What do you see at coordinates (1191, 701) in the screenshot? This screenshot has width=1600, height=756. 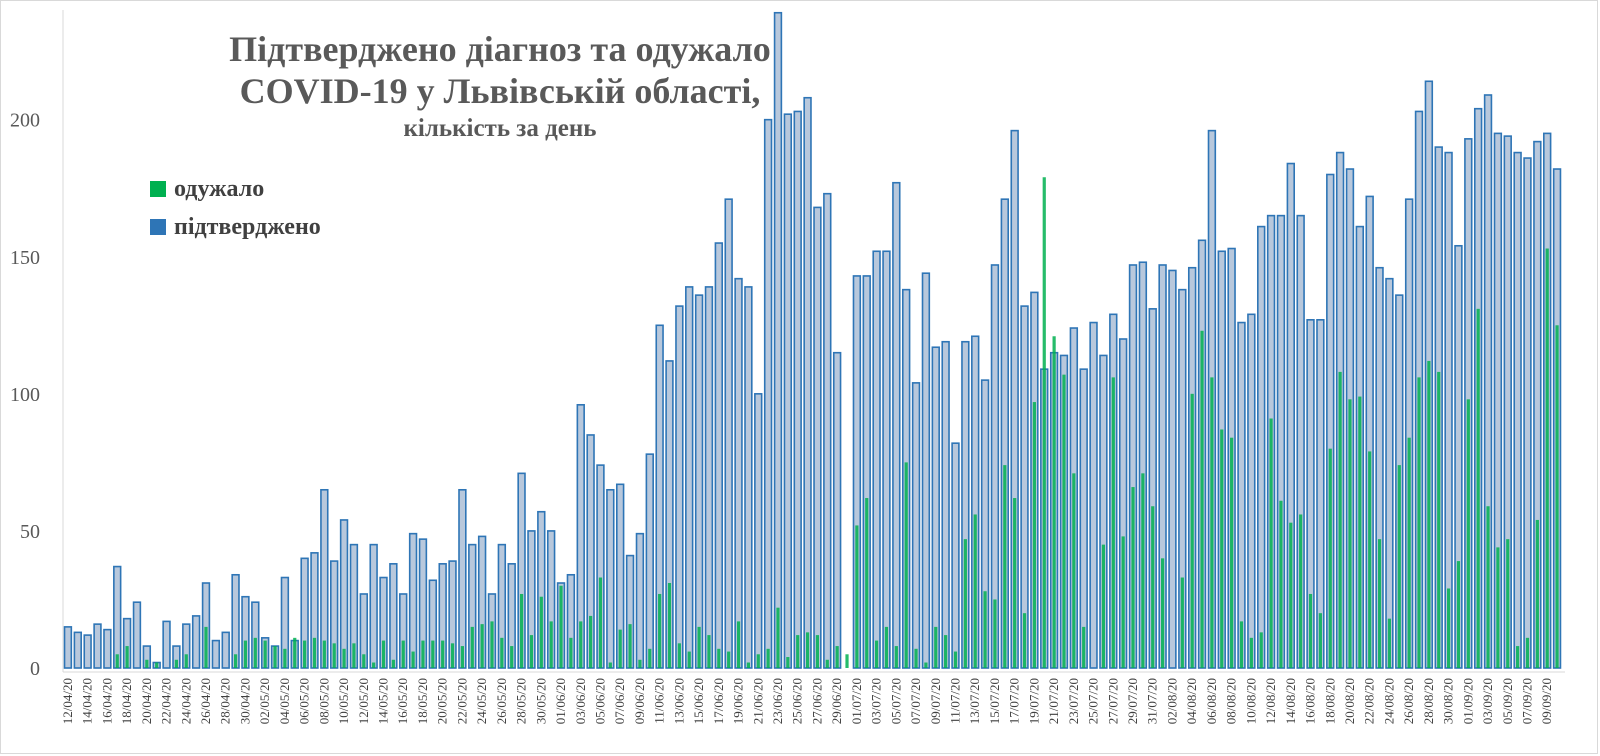 I see `x-tick-label: 04/08/20` at bounding box center [1191, 701].